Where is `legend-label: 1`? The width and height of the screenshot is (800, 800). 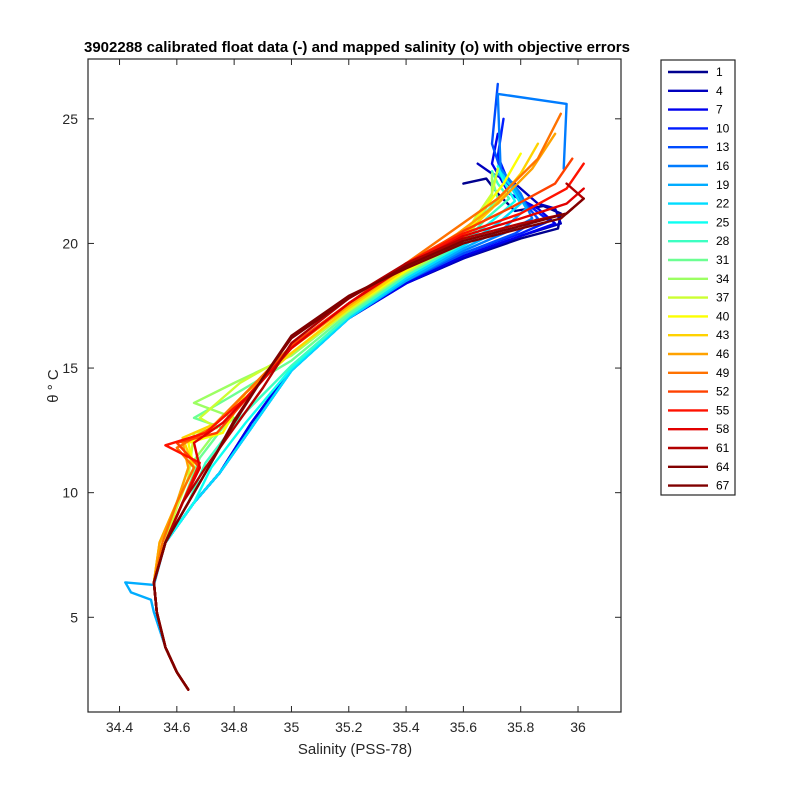 legend-label: 1 is located at coordinates (719, 72).